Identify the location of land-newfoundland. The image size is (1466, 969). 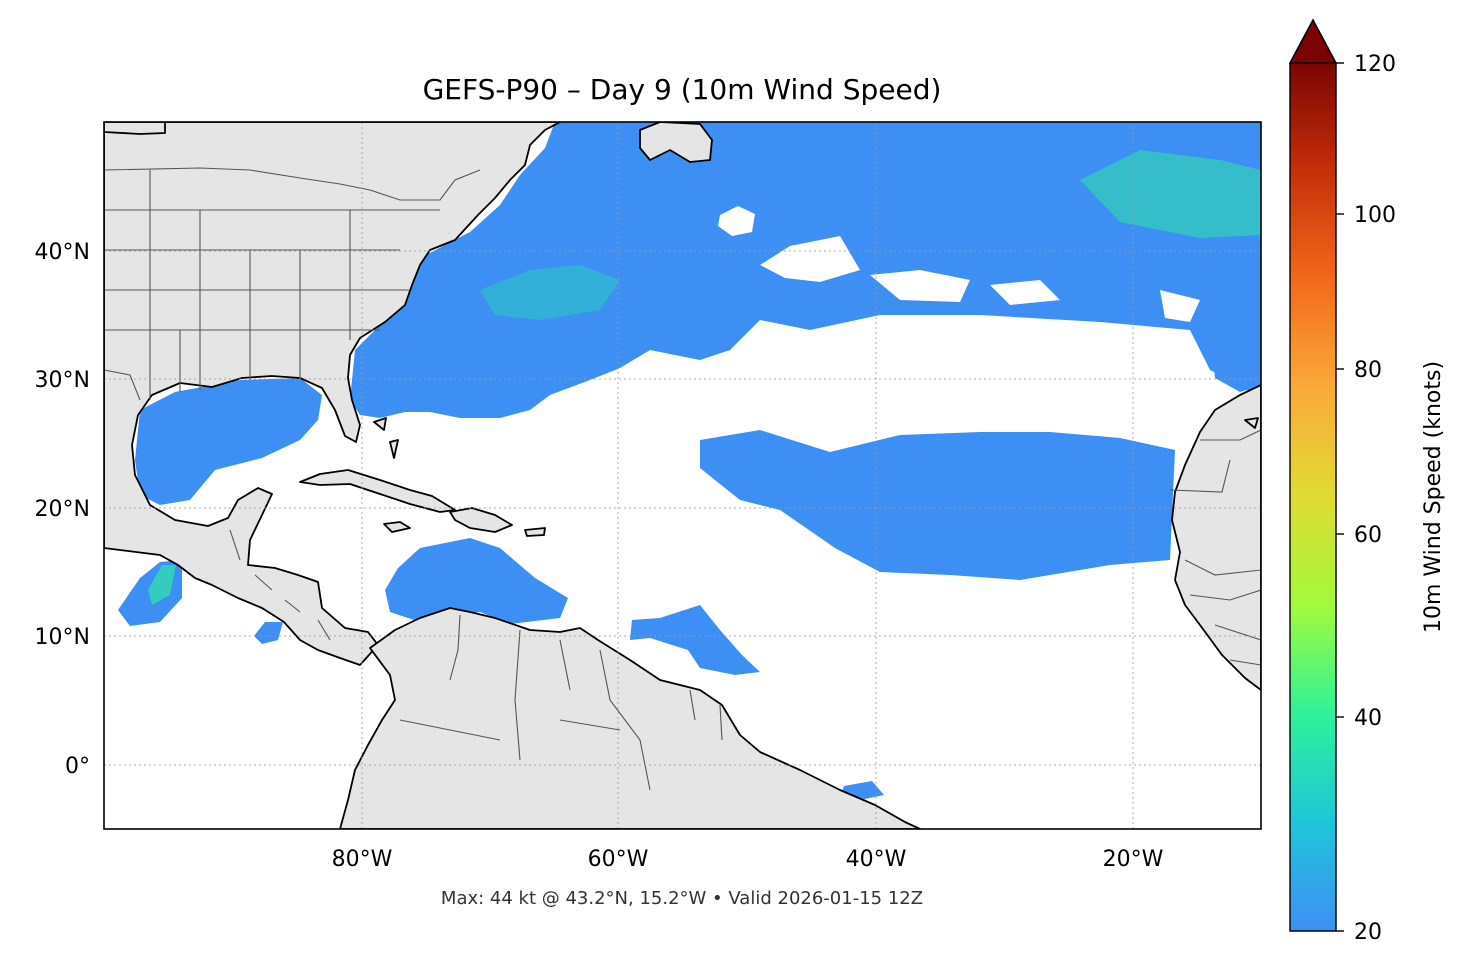
(676, 142).